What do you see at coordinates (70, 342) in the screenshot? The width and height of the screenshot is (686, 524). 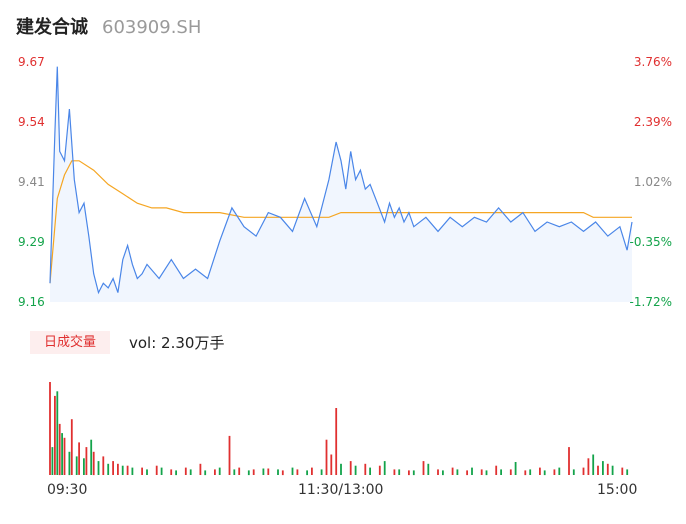 I see `volume-badge: 日成交量` at bounding box center [70, 342].